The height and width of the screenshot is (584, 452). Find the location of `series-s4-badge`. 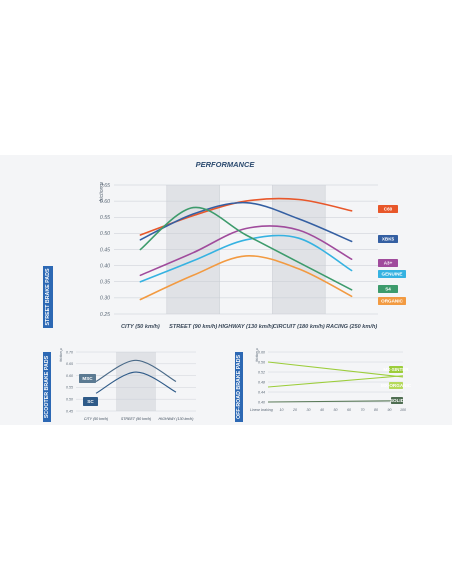

series-s4-badge is located at coordinates (388, 289).